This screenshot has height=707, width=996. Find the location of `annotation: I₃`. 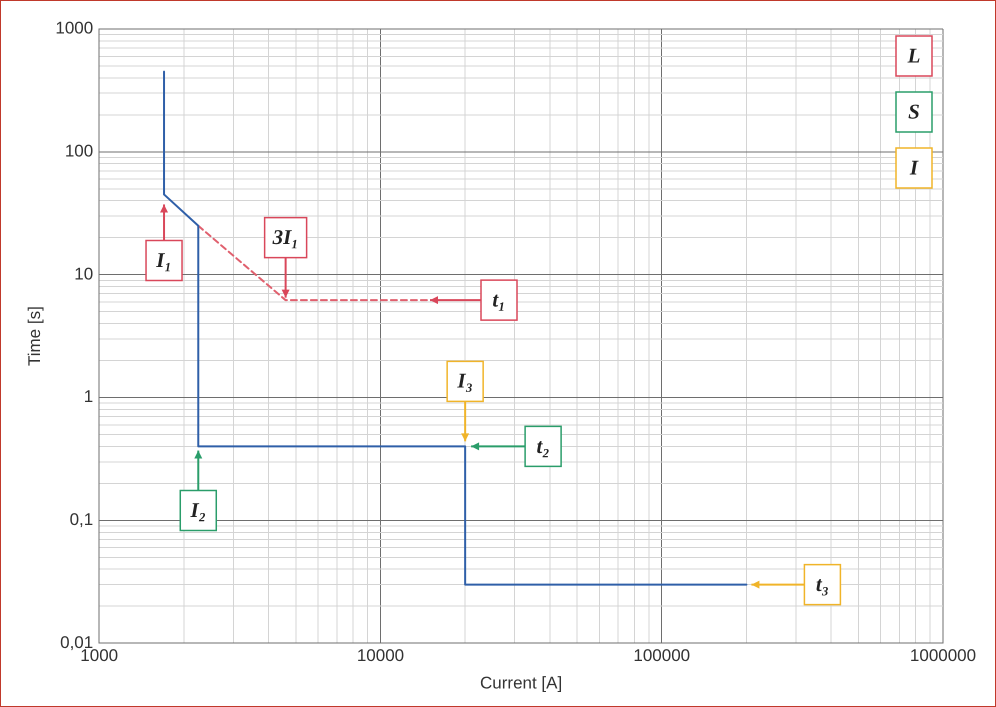

annotation: I₃ is located at coordinates (464, 380).